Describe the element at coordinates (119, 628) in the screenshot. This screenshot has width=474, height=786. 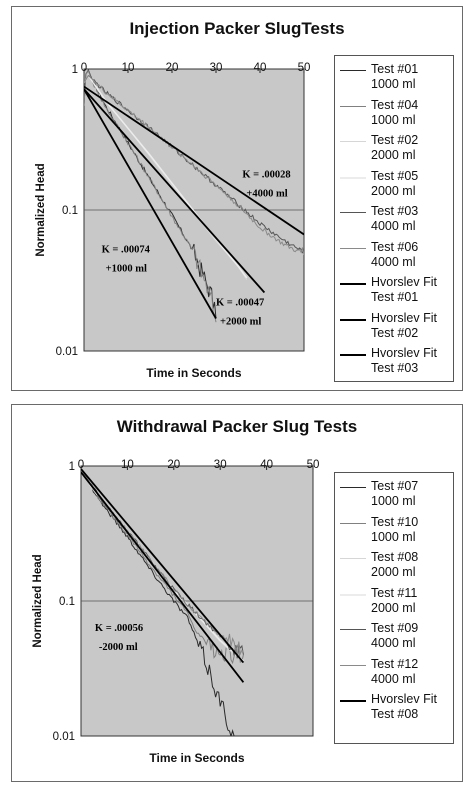
I see `annotation-k-value: K = .00056` at that location.